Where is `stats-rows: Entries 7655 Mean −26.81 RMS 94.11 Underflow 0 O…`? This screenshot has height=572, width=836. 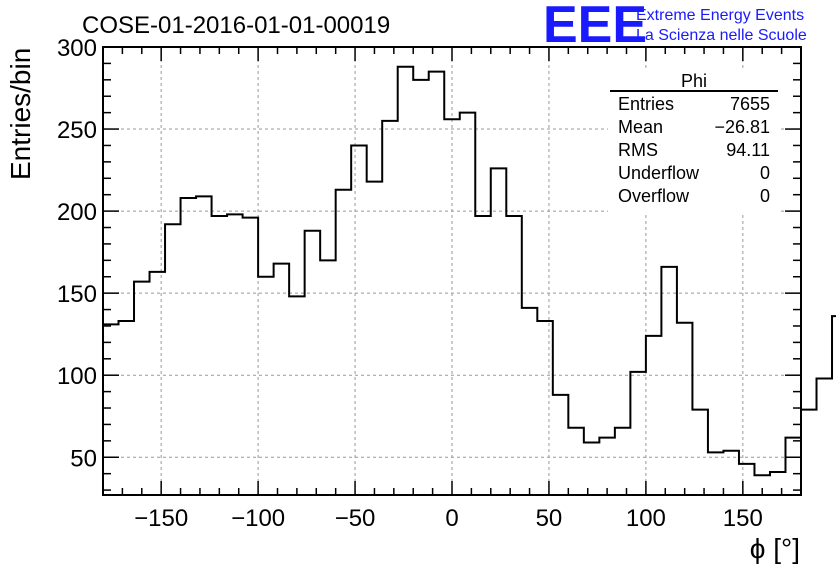 stats-rows: Entries 7655 Mean −26.81 RMS 94.11 Underflow 0 O… is located at coordinates (694, 150).